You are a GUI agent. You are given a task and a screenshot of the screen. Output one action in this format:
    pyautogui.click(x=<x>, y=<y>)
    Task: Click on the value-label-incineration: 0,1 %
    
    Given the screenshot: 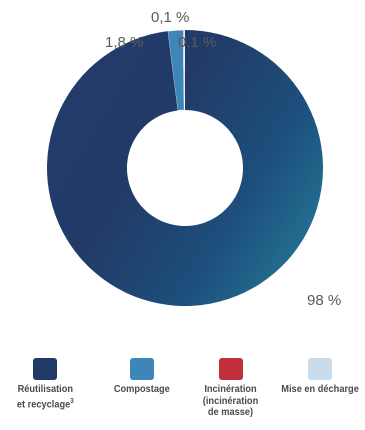 What is the action you would take?
    pyautogui.click(x=170, y=17)
    